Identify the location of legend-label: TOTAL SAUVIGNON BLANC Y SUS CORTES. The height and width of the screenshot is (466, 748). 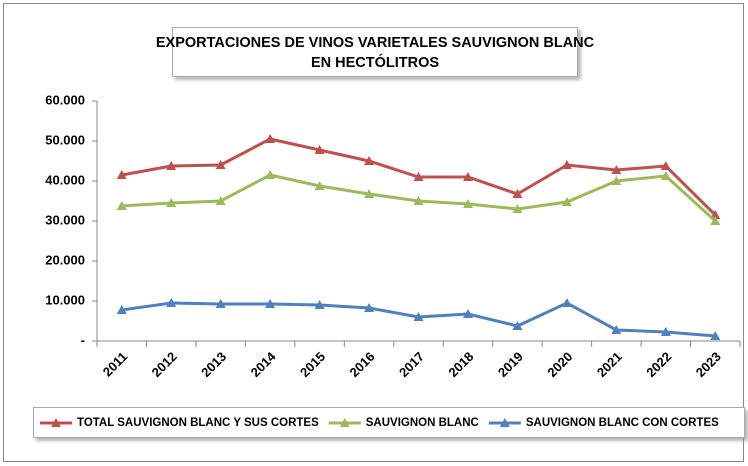
(198, 423).